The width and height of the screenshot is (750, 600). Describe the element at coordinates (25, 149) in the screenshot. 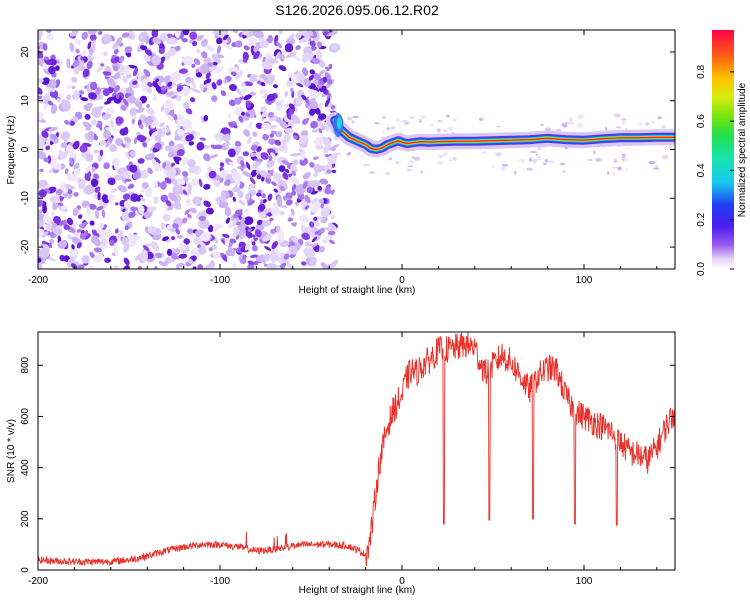

I see `spectrogram-y-tick-label: 0` at that location.